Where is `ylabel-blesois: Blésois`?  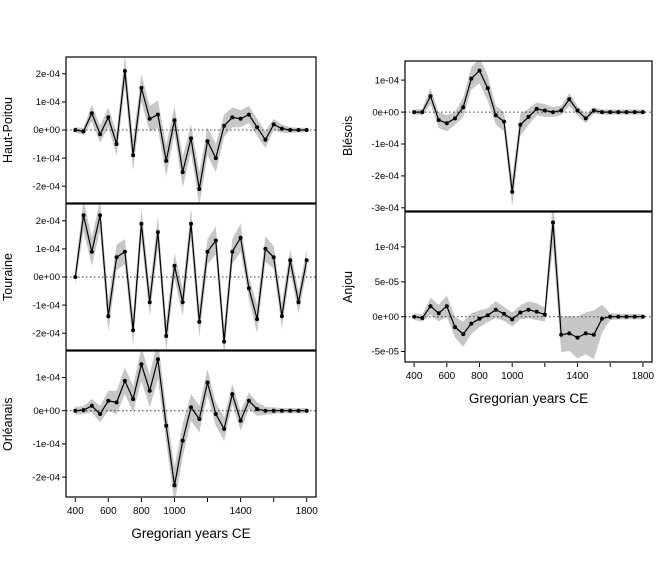
ylabel-blesois: Blésois is located at coordinates (348, 136).